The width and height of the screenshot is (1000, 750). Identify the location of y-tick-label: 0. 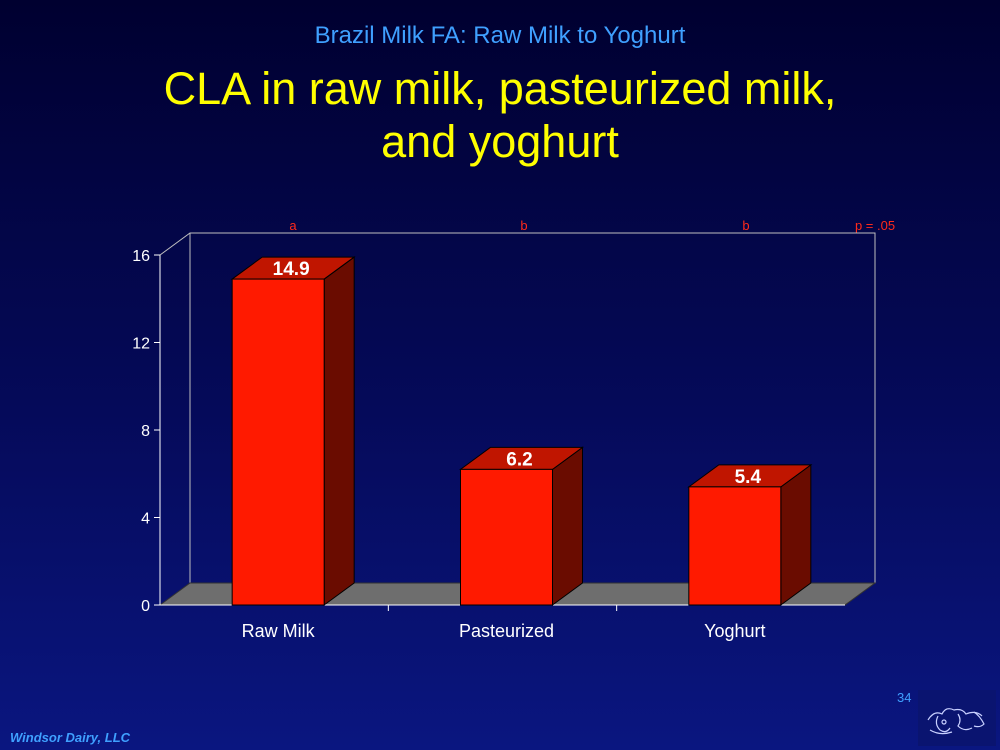
(145, 606).